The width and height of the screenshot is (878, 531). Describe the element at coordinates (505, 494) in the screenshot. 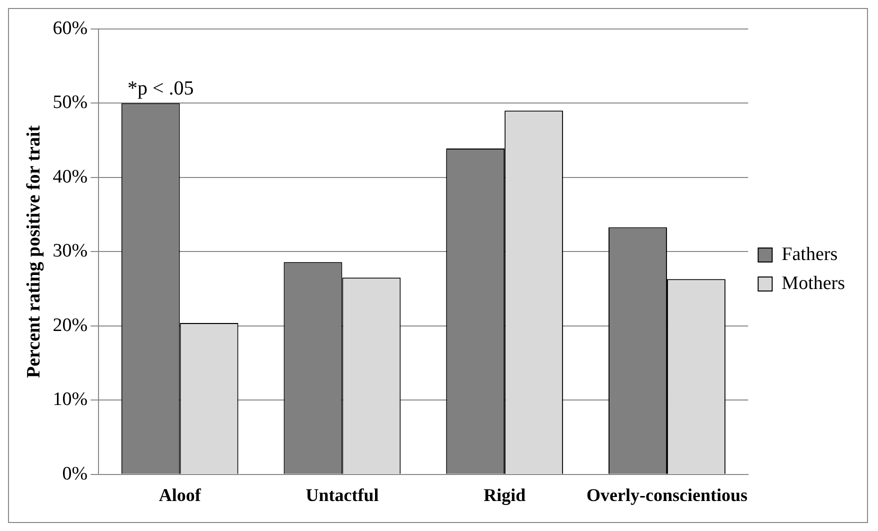

I see `x-tick-label: Rigid` at that location.